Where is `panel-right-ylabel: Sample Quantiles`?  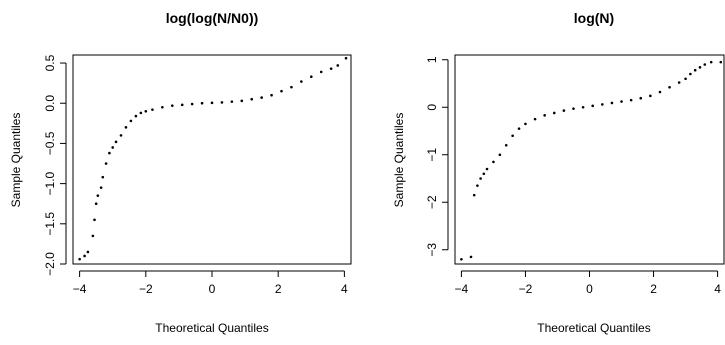 panel-right-ylabel: Sample Quantiles is located at coordinates (399, 160).